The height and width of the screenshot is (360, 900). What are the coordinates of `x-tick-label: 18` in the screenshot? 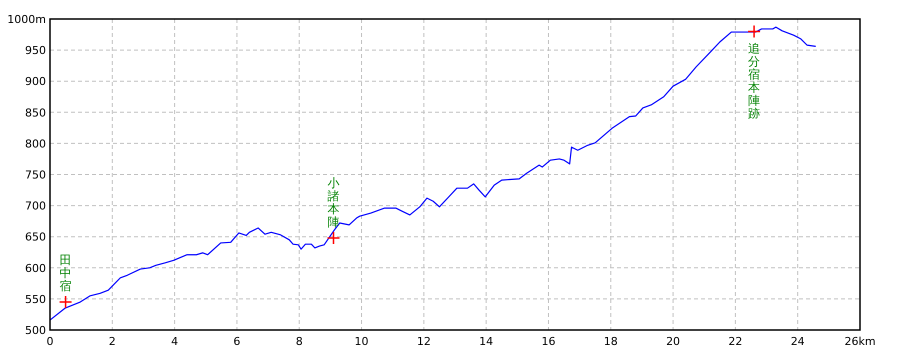 It's located at (611, 341).